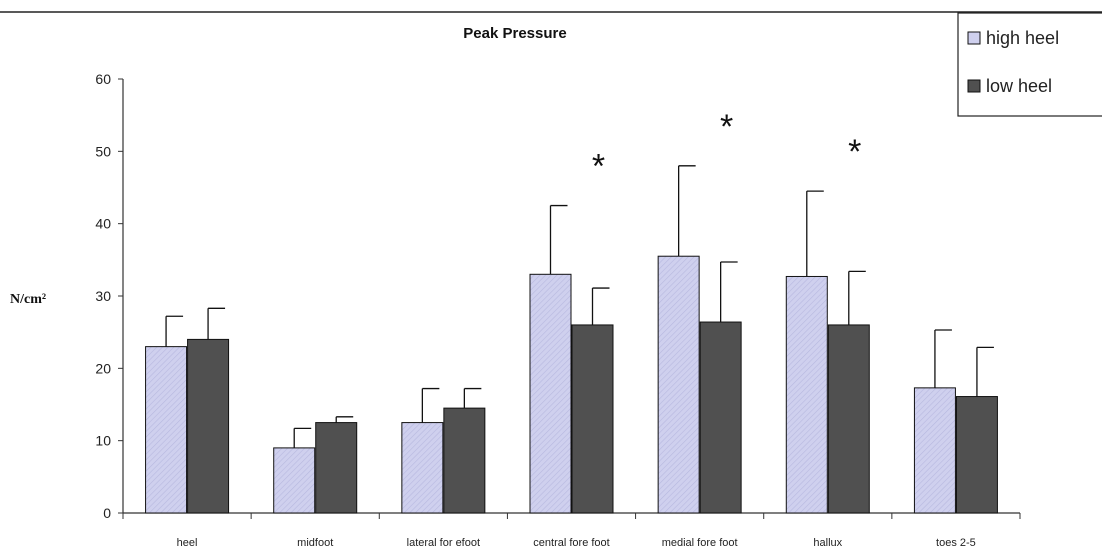 The image size is (1102, 554). I want to click on legend-swatch-low-heel, so click(974, 86).